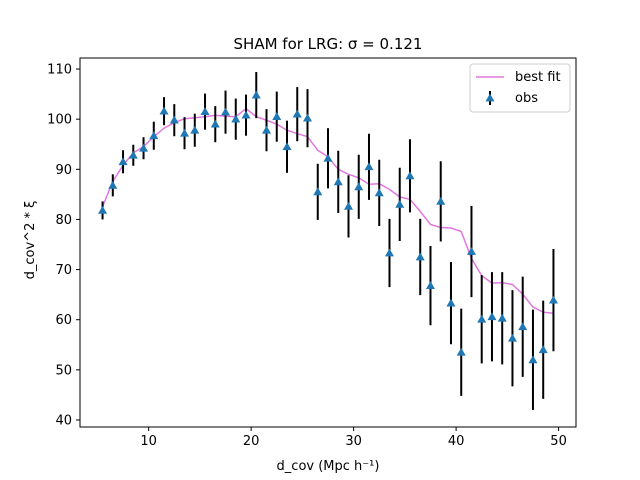 This screenshot has height=480, width=640. I want to click on x-axis: 10 20 30 40 50, so click(353, 438).